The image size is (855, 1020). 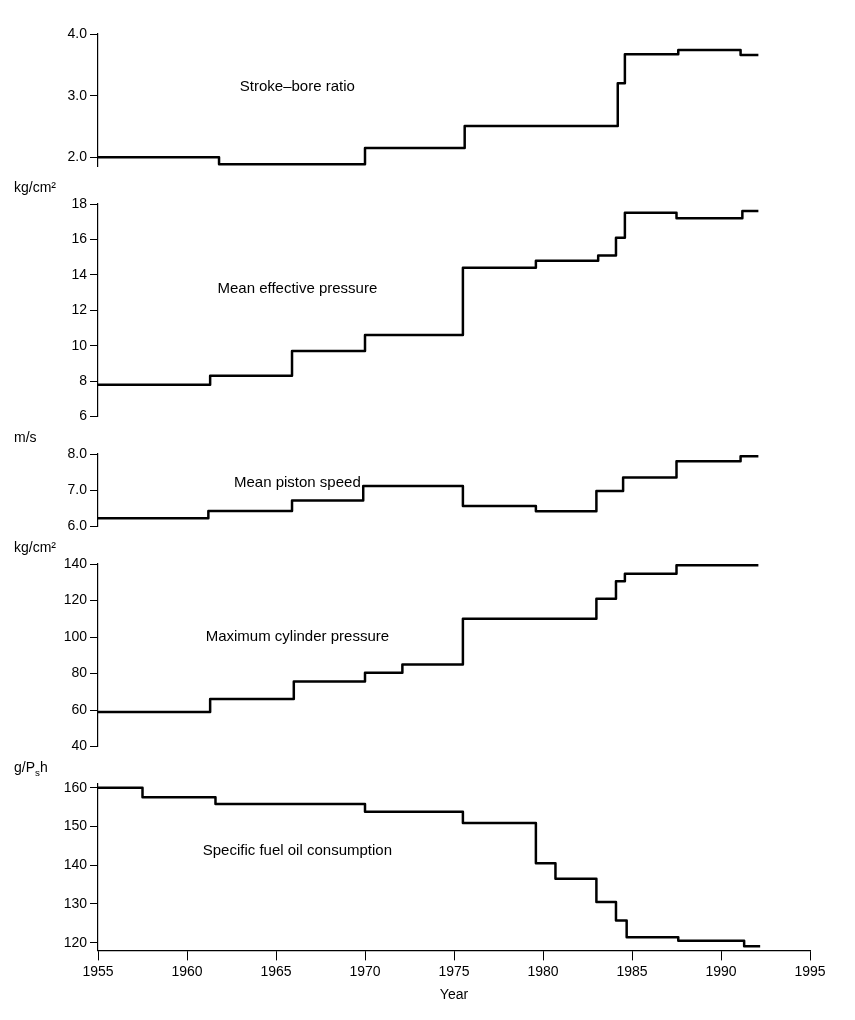 What do you see at coordinates (75, 786) in the screenshot?
I see `y-tick-label: 160` at bounding box center [75, 786].